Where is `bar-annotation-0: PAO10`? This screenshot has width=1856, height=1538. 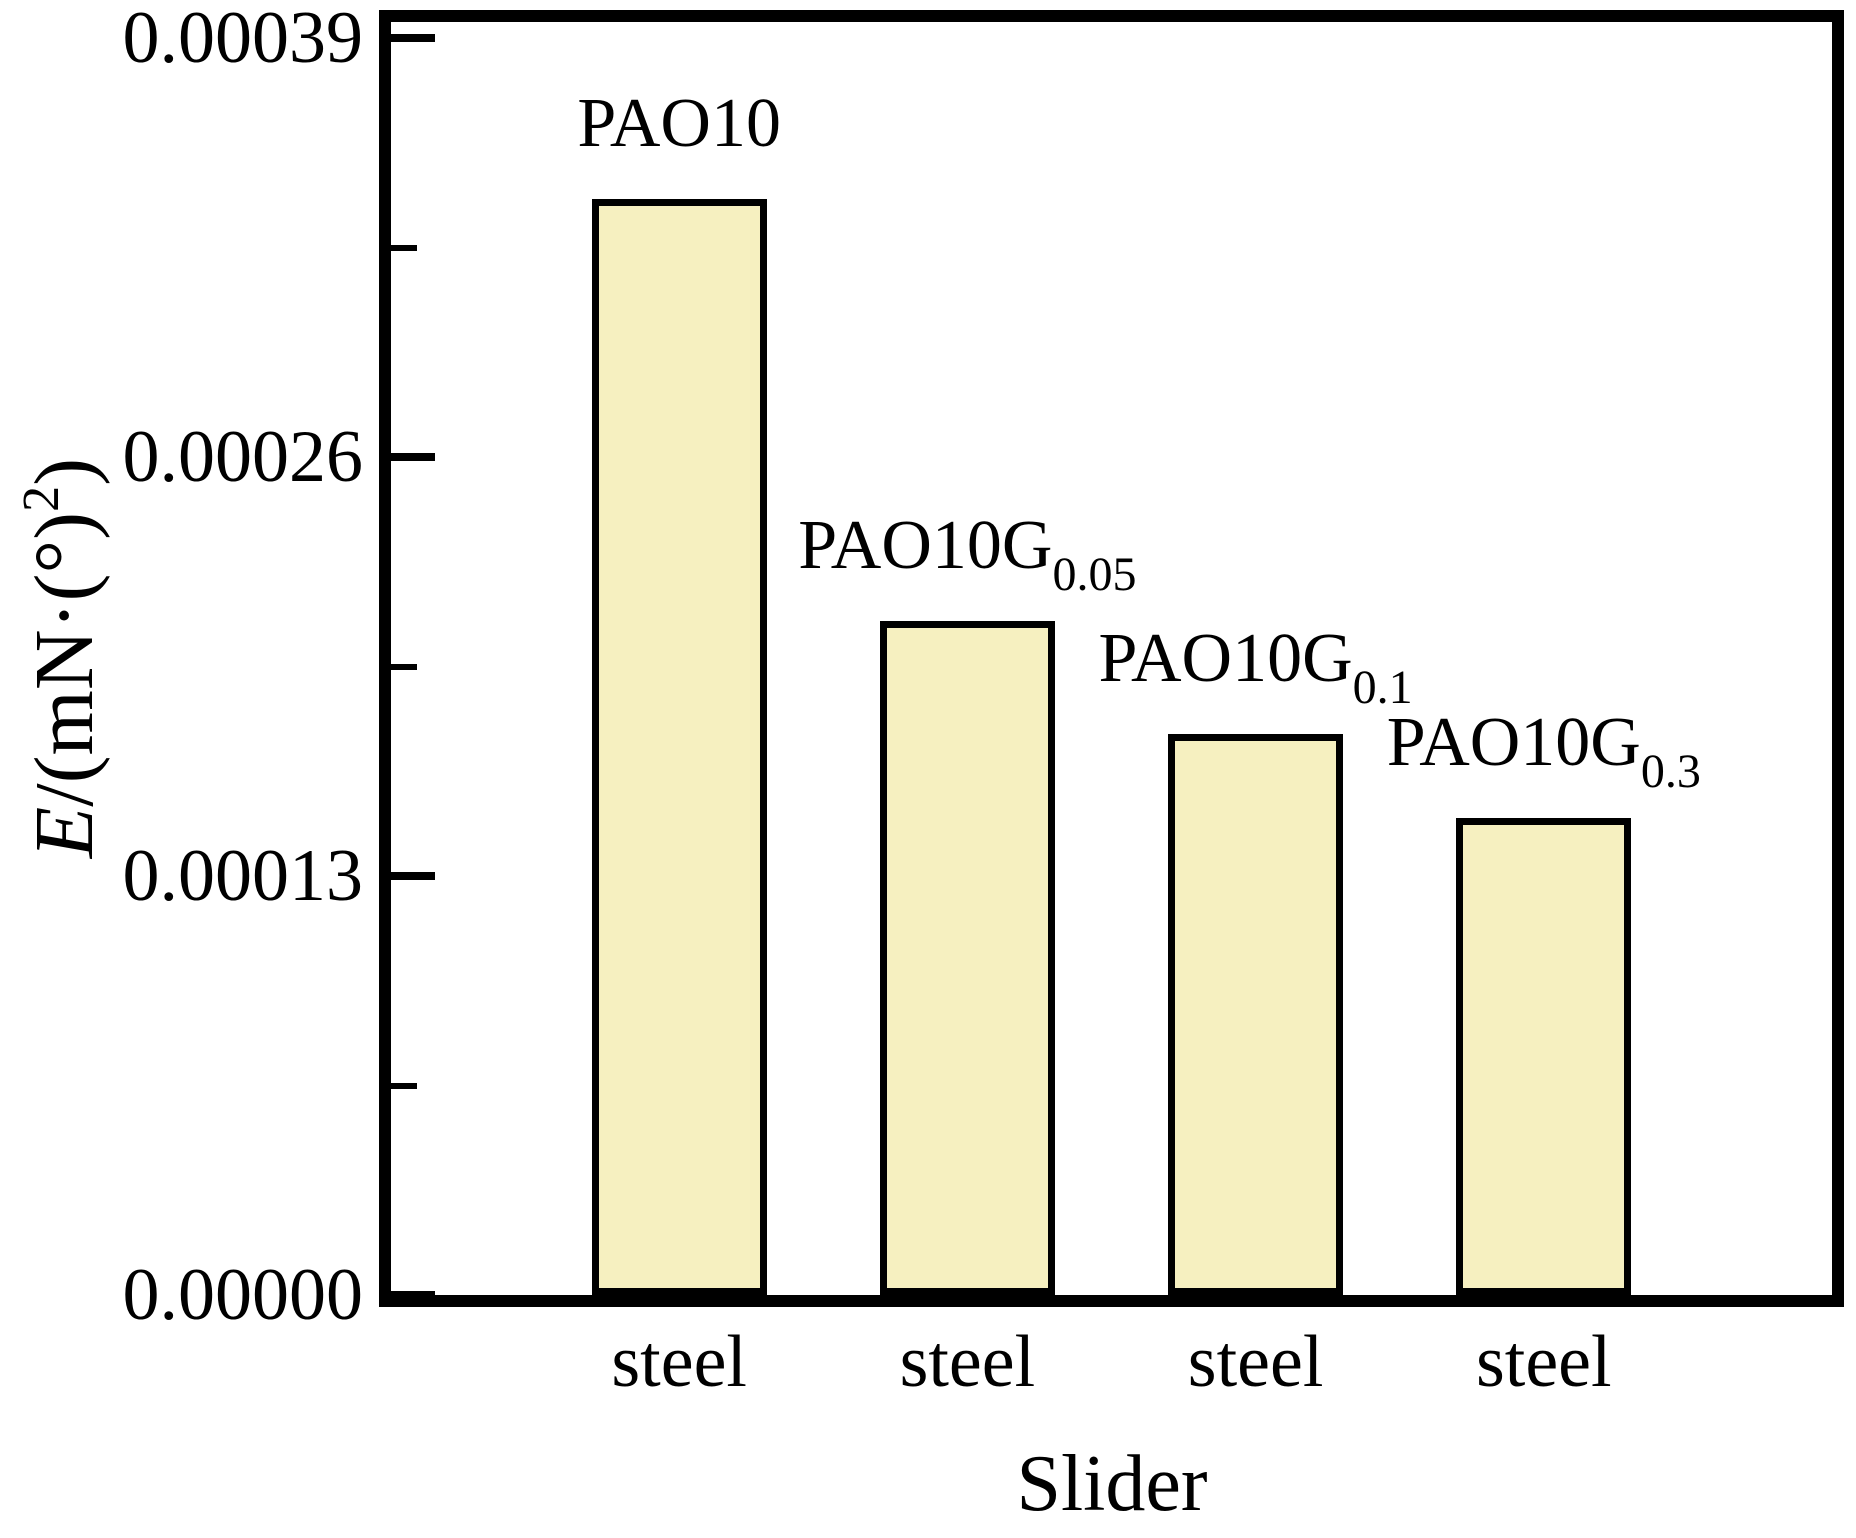 bar-annotation-0: PAO10 is located at coordinates (679, 124).